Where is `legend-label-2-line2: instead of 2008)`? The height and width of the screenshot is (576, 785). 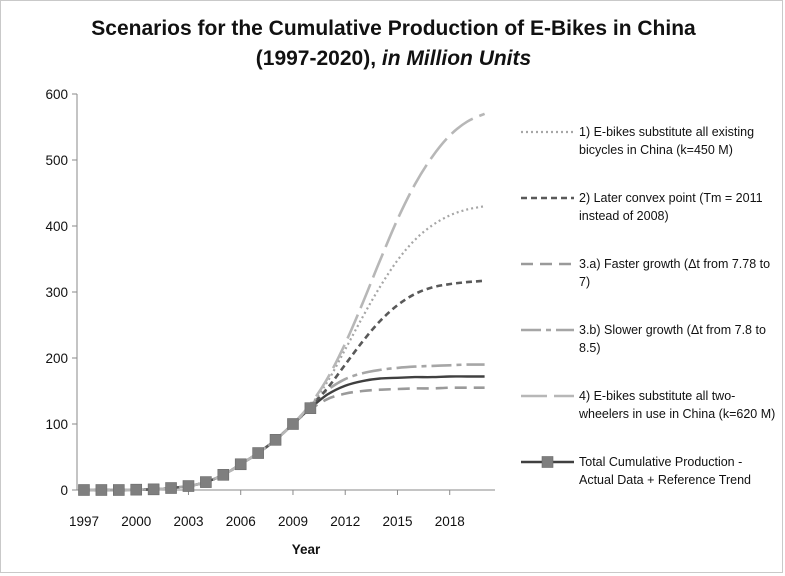 legend-label-2-line2: instead of 2008) is located at coordinates (624, 216).